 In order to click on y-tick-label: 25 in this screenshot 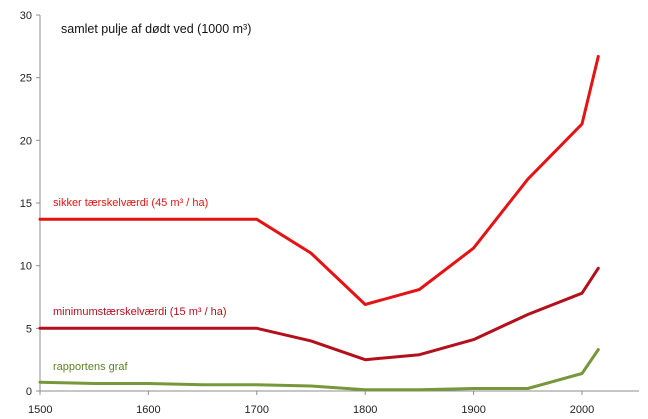, I will do `click(26, 79)`.